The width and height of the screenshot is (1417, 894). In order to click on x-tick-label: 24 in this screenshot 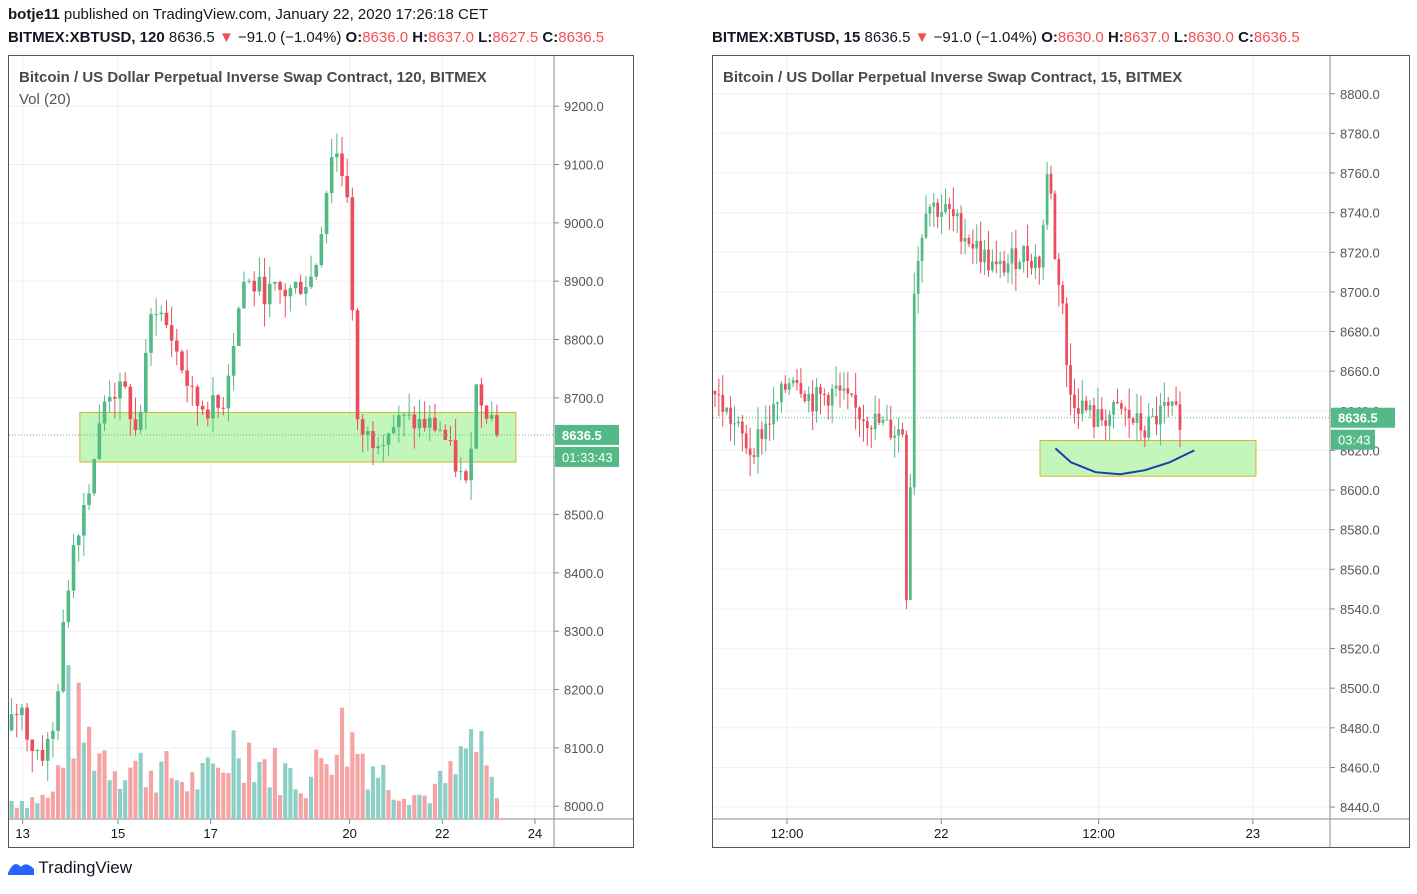, I will do `click(535, 833)`.